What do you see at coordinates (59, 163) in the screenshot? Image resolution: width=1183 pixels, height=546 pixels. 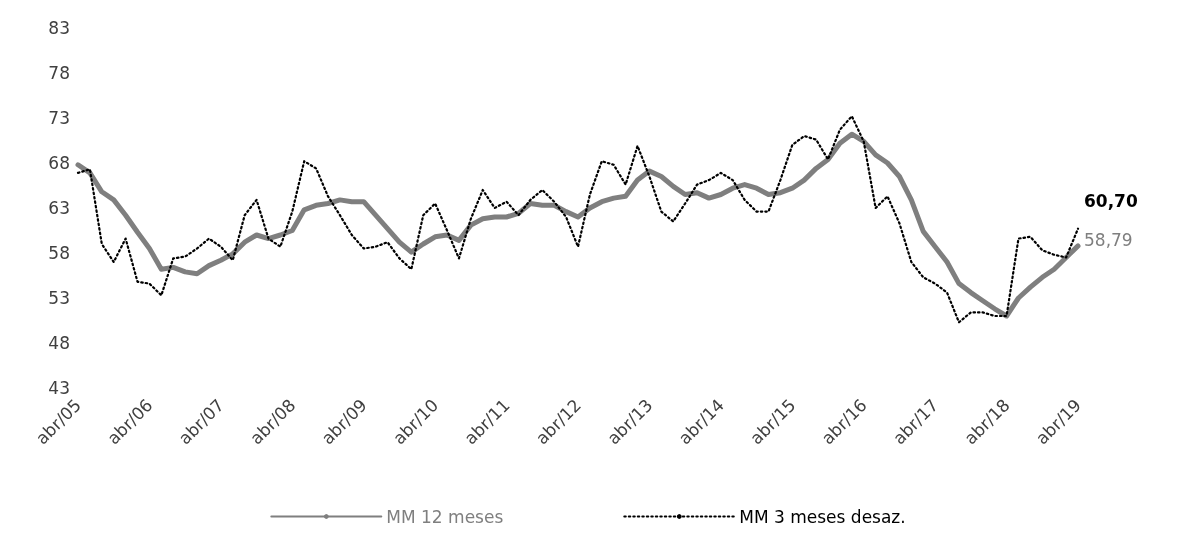 I see `y-tick-label: 68` at bounding box center [59, 163].